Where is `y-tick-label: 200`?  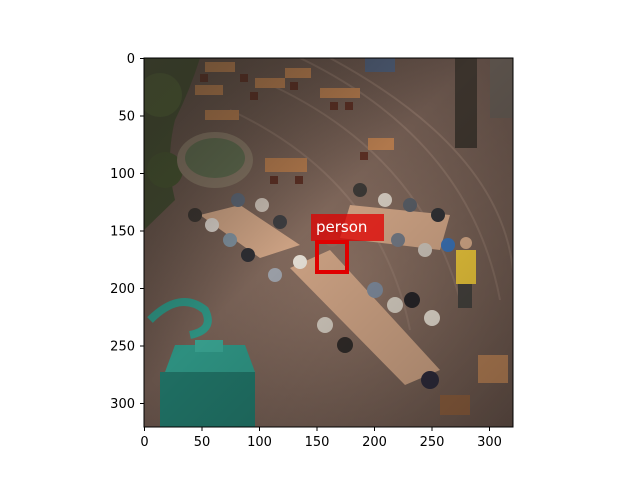
y-tick-label: 200 is located at coordinates (122, 289).